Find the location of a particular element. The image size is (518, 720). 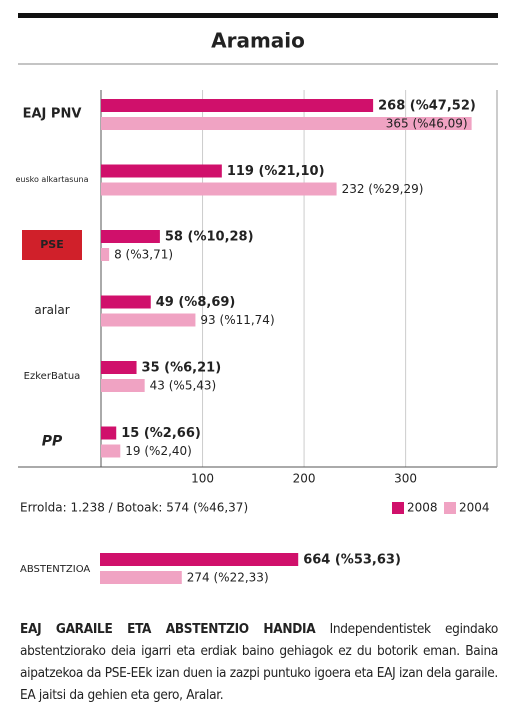

x-tick-label: 100 is located at coordinates (202, 479).